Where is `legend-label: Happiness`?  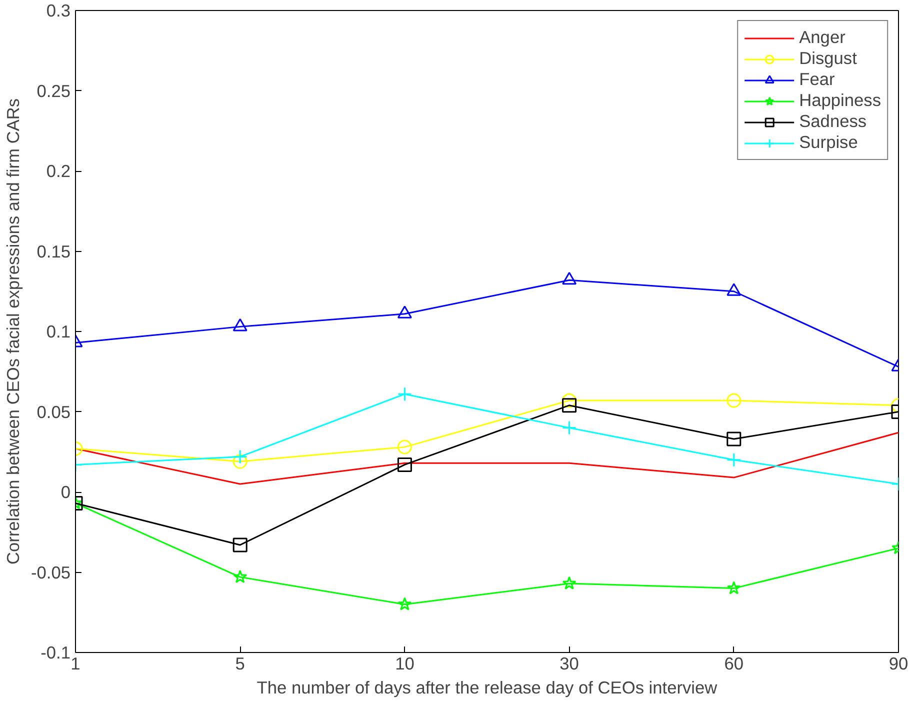
legend-label: Happiness is located at coordinates (840, 100).